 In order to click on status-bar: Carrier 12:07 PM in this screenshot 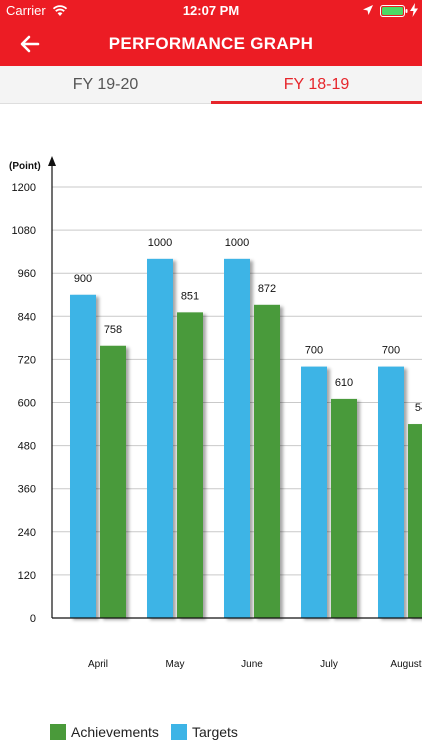, I will do `click(211, 11)`.